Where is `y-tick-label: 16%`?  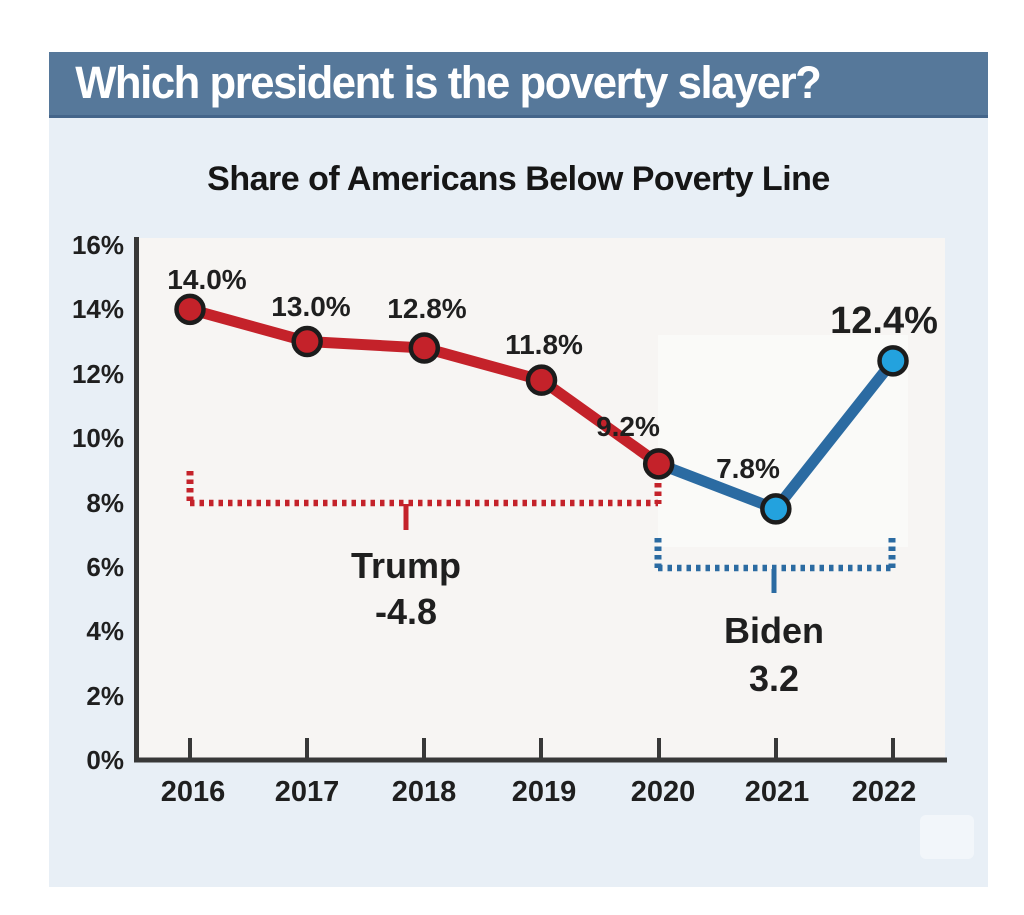
y-tick-label: 16% is located at coordinates (98, 245).